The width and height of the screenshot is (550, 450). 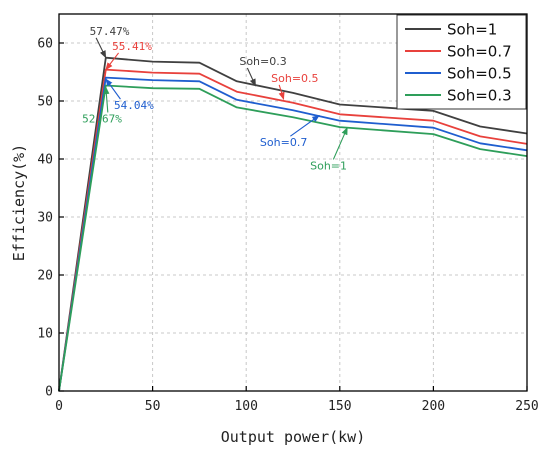 What do you see at coordinates (45, 276) in the screenshot?
I see `y-tick-label: 20` at bounding box center [45, 276].